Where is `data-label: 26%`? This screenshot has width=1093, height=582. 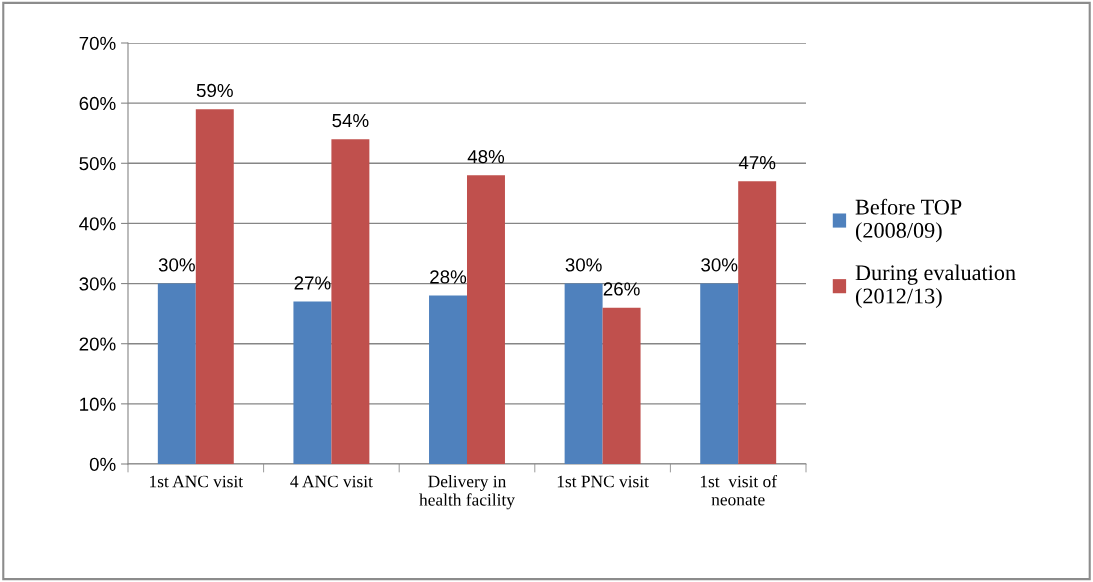 data-label: 26% is located at coordinates (621, 289).